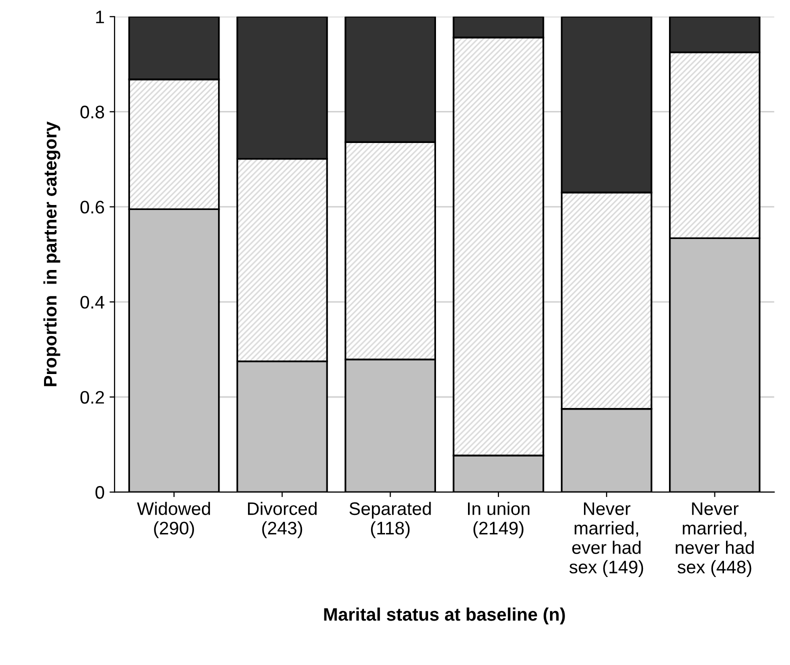 The image size is (790, 665). What do you see at coordinates (173, 520) in the screenshot?
I see `x-tick-label: Widowed (290)` at bounding box center [173, 520].